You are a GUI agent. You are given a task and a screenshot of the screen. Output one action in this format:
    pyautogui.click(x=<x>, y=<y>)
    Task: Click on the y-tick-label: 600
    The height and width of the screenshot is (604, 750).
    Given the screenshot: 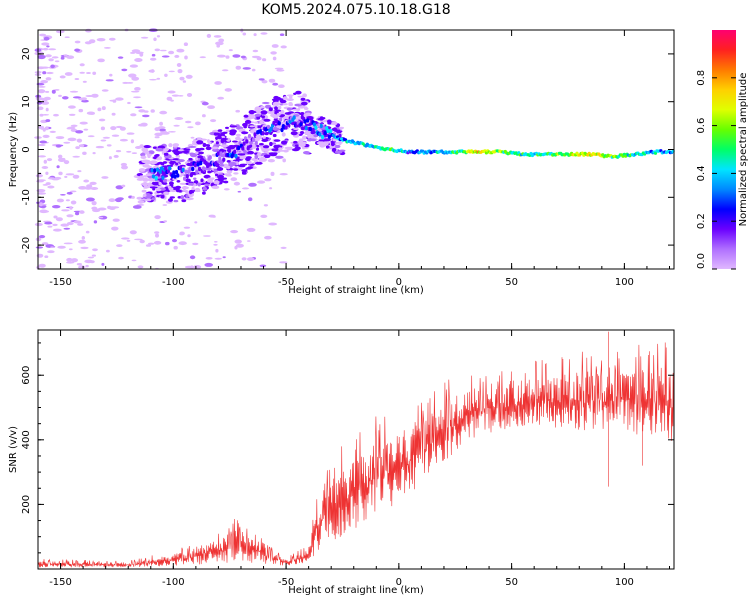 What is the action you would take?
    pyautogui.click(x=26, y=375)
    